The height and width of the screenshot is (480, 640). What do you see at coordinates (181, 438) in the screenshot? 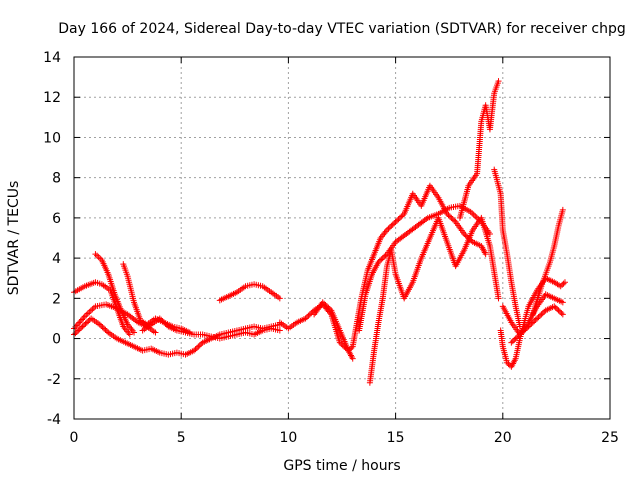
I see `x-tick-label: 5` at bounding box center [181, 438].